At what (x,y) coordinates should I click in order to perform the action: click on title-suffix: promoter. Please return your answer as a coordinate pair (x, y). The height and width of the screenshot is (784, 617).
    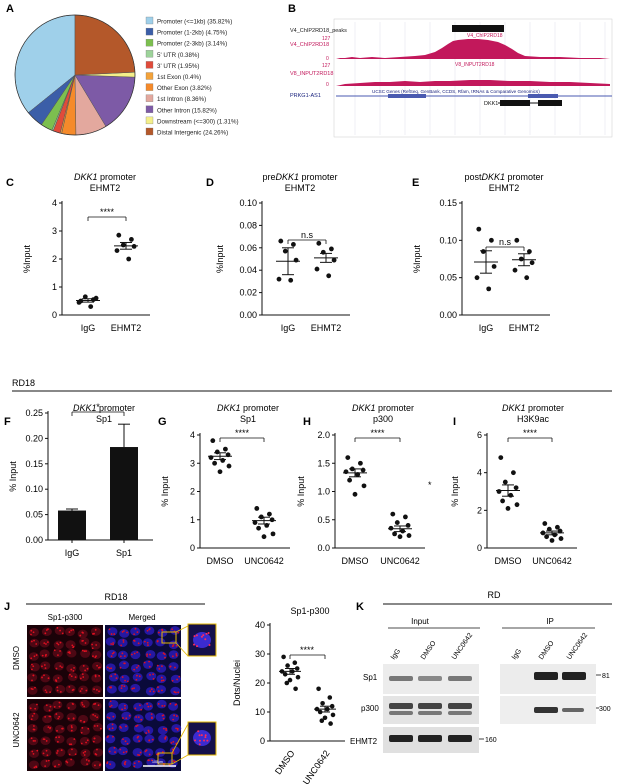
    Looking at the image, I should click on (545, 408).